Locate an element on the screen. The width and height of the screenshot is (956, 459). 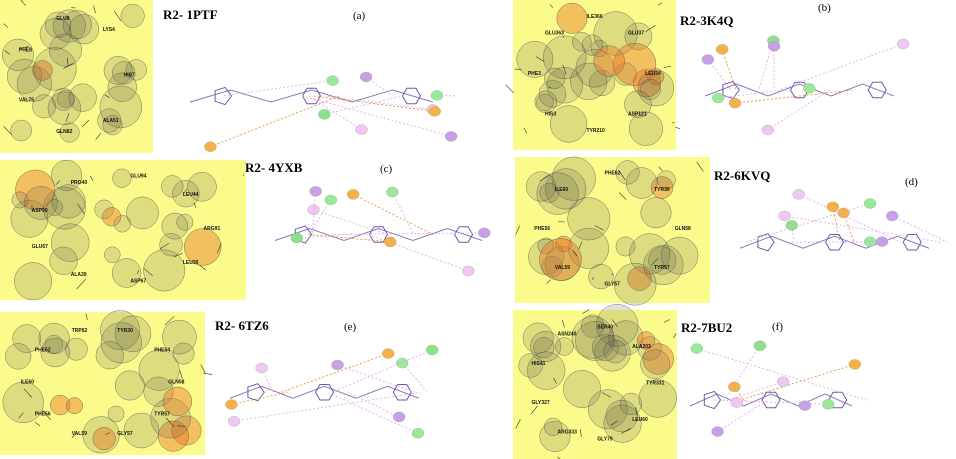
residue-label: GLN82 is located at coordinates (64, 132).